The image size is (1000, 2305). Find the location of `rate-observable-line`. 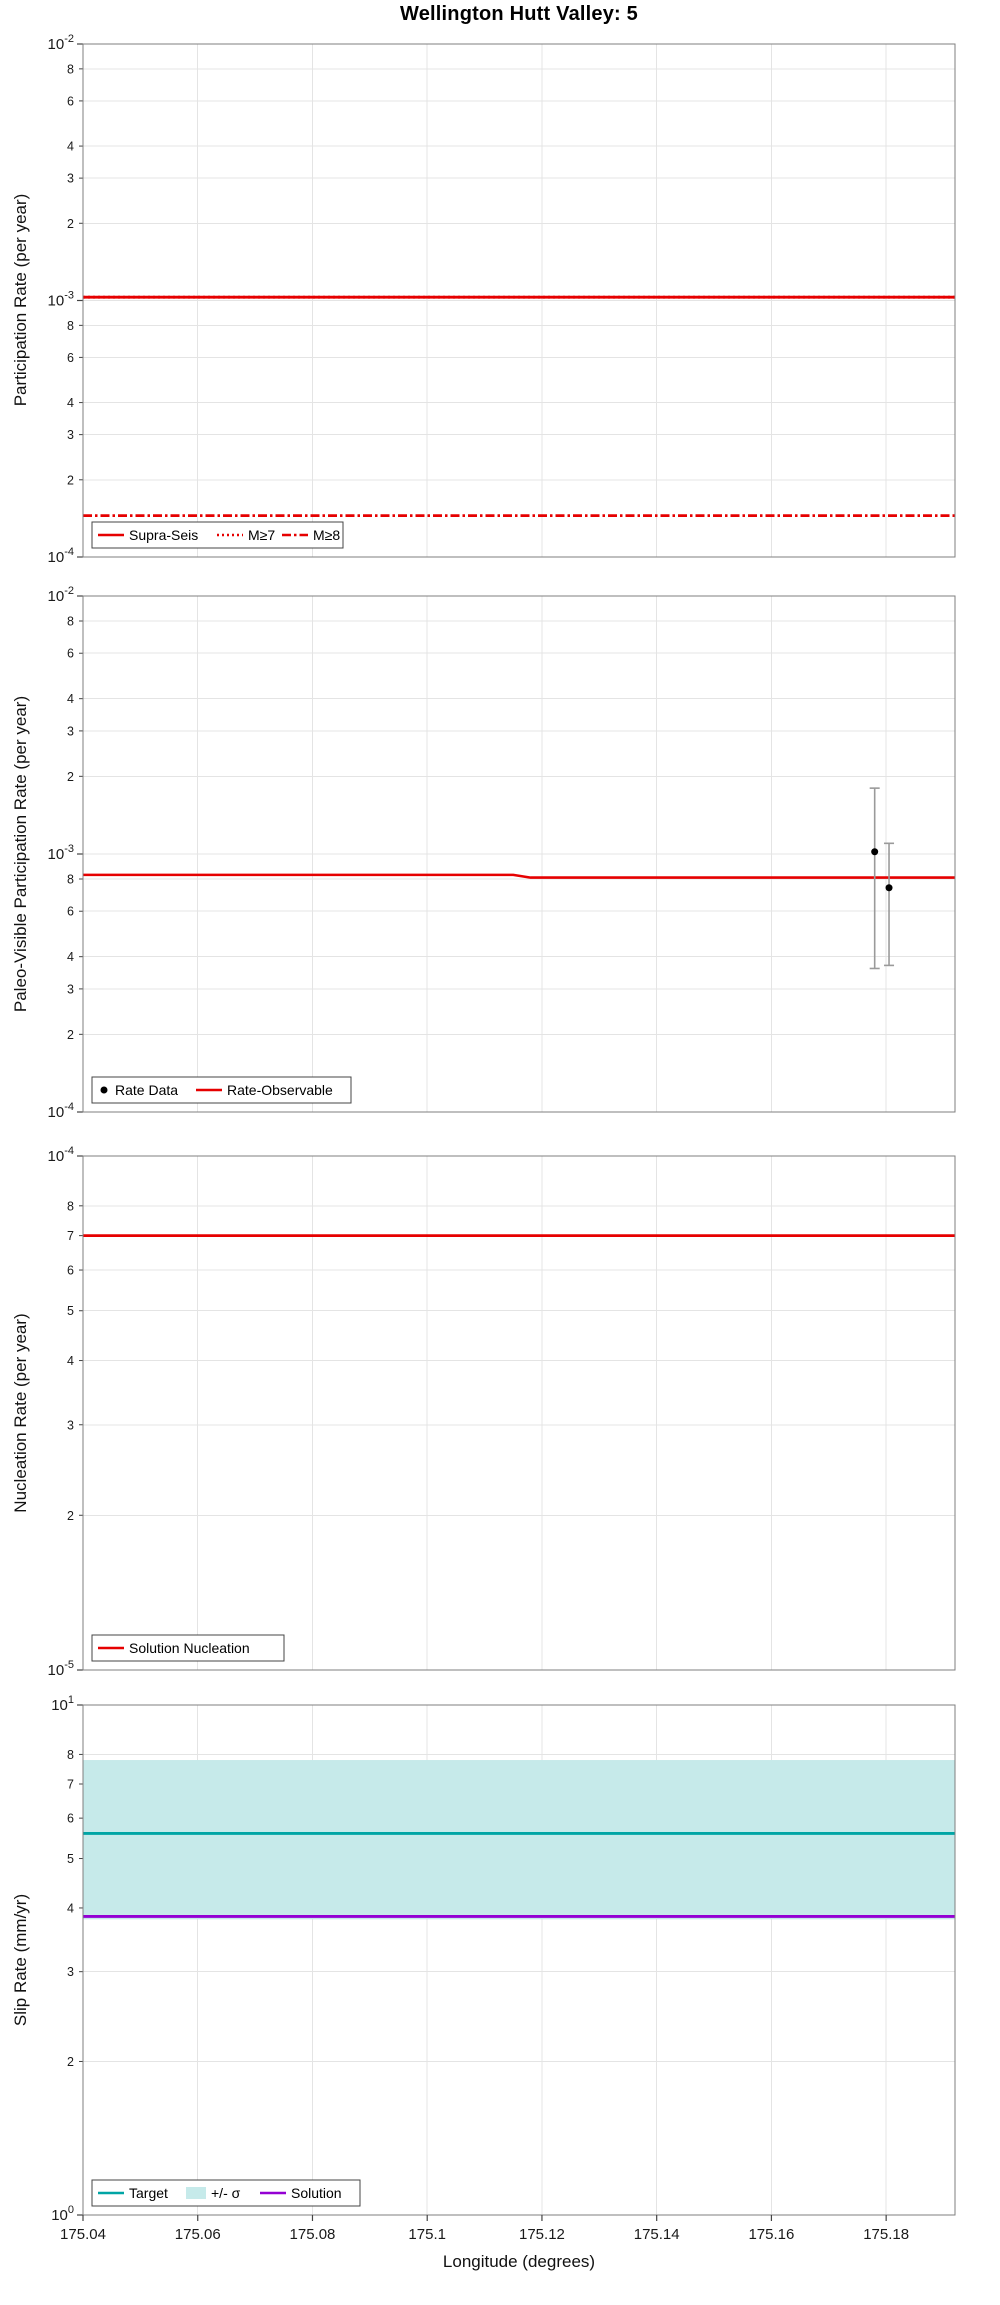

rate-observable-line is located at coordinates (519, 876).